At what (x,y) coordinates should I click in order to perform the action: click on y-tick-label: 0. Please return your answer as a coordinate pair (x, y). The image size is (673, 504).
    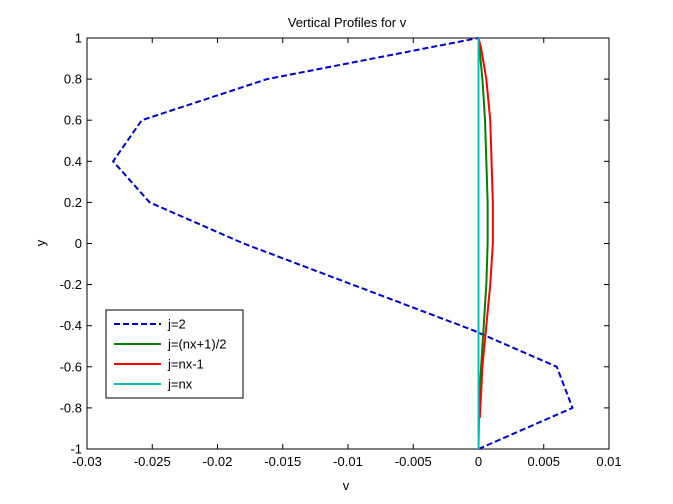
    Looking at the image, I should click on (78, 243).